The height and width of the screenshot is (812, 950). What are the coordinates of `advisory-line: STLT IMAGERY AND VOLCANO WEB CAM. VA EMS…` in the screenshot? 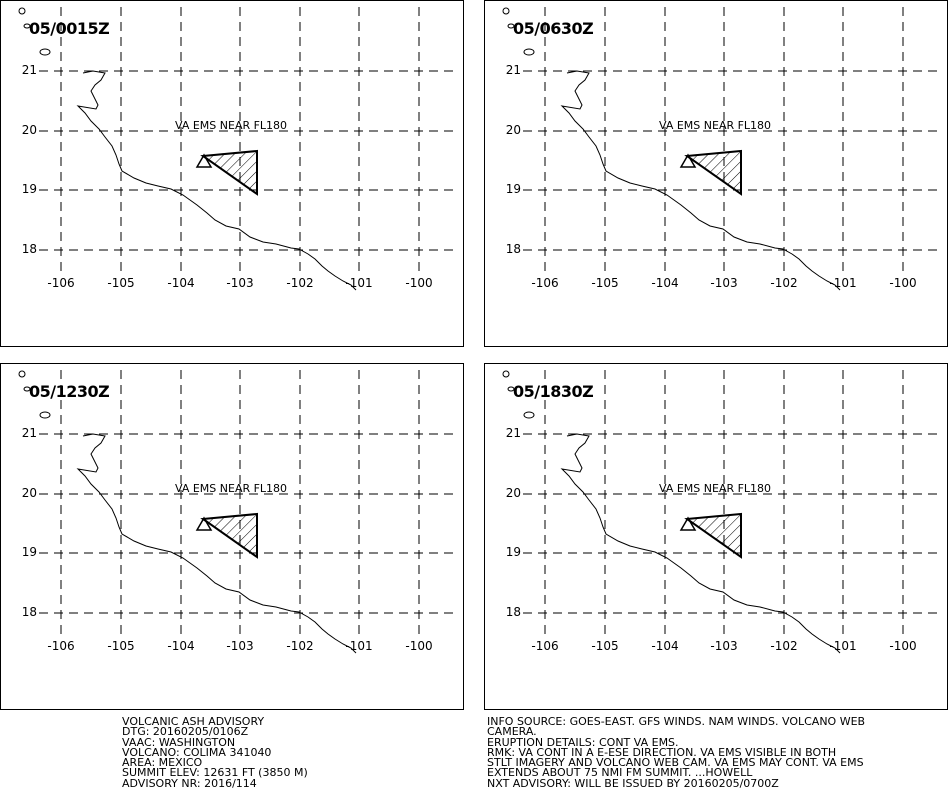 It's located at (675, 763).